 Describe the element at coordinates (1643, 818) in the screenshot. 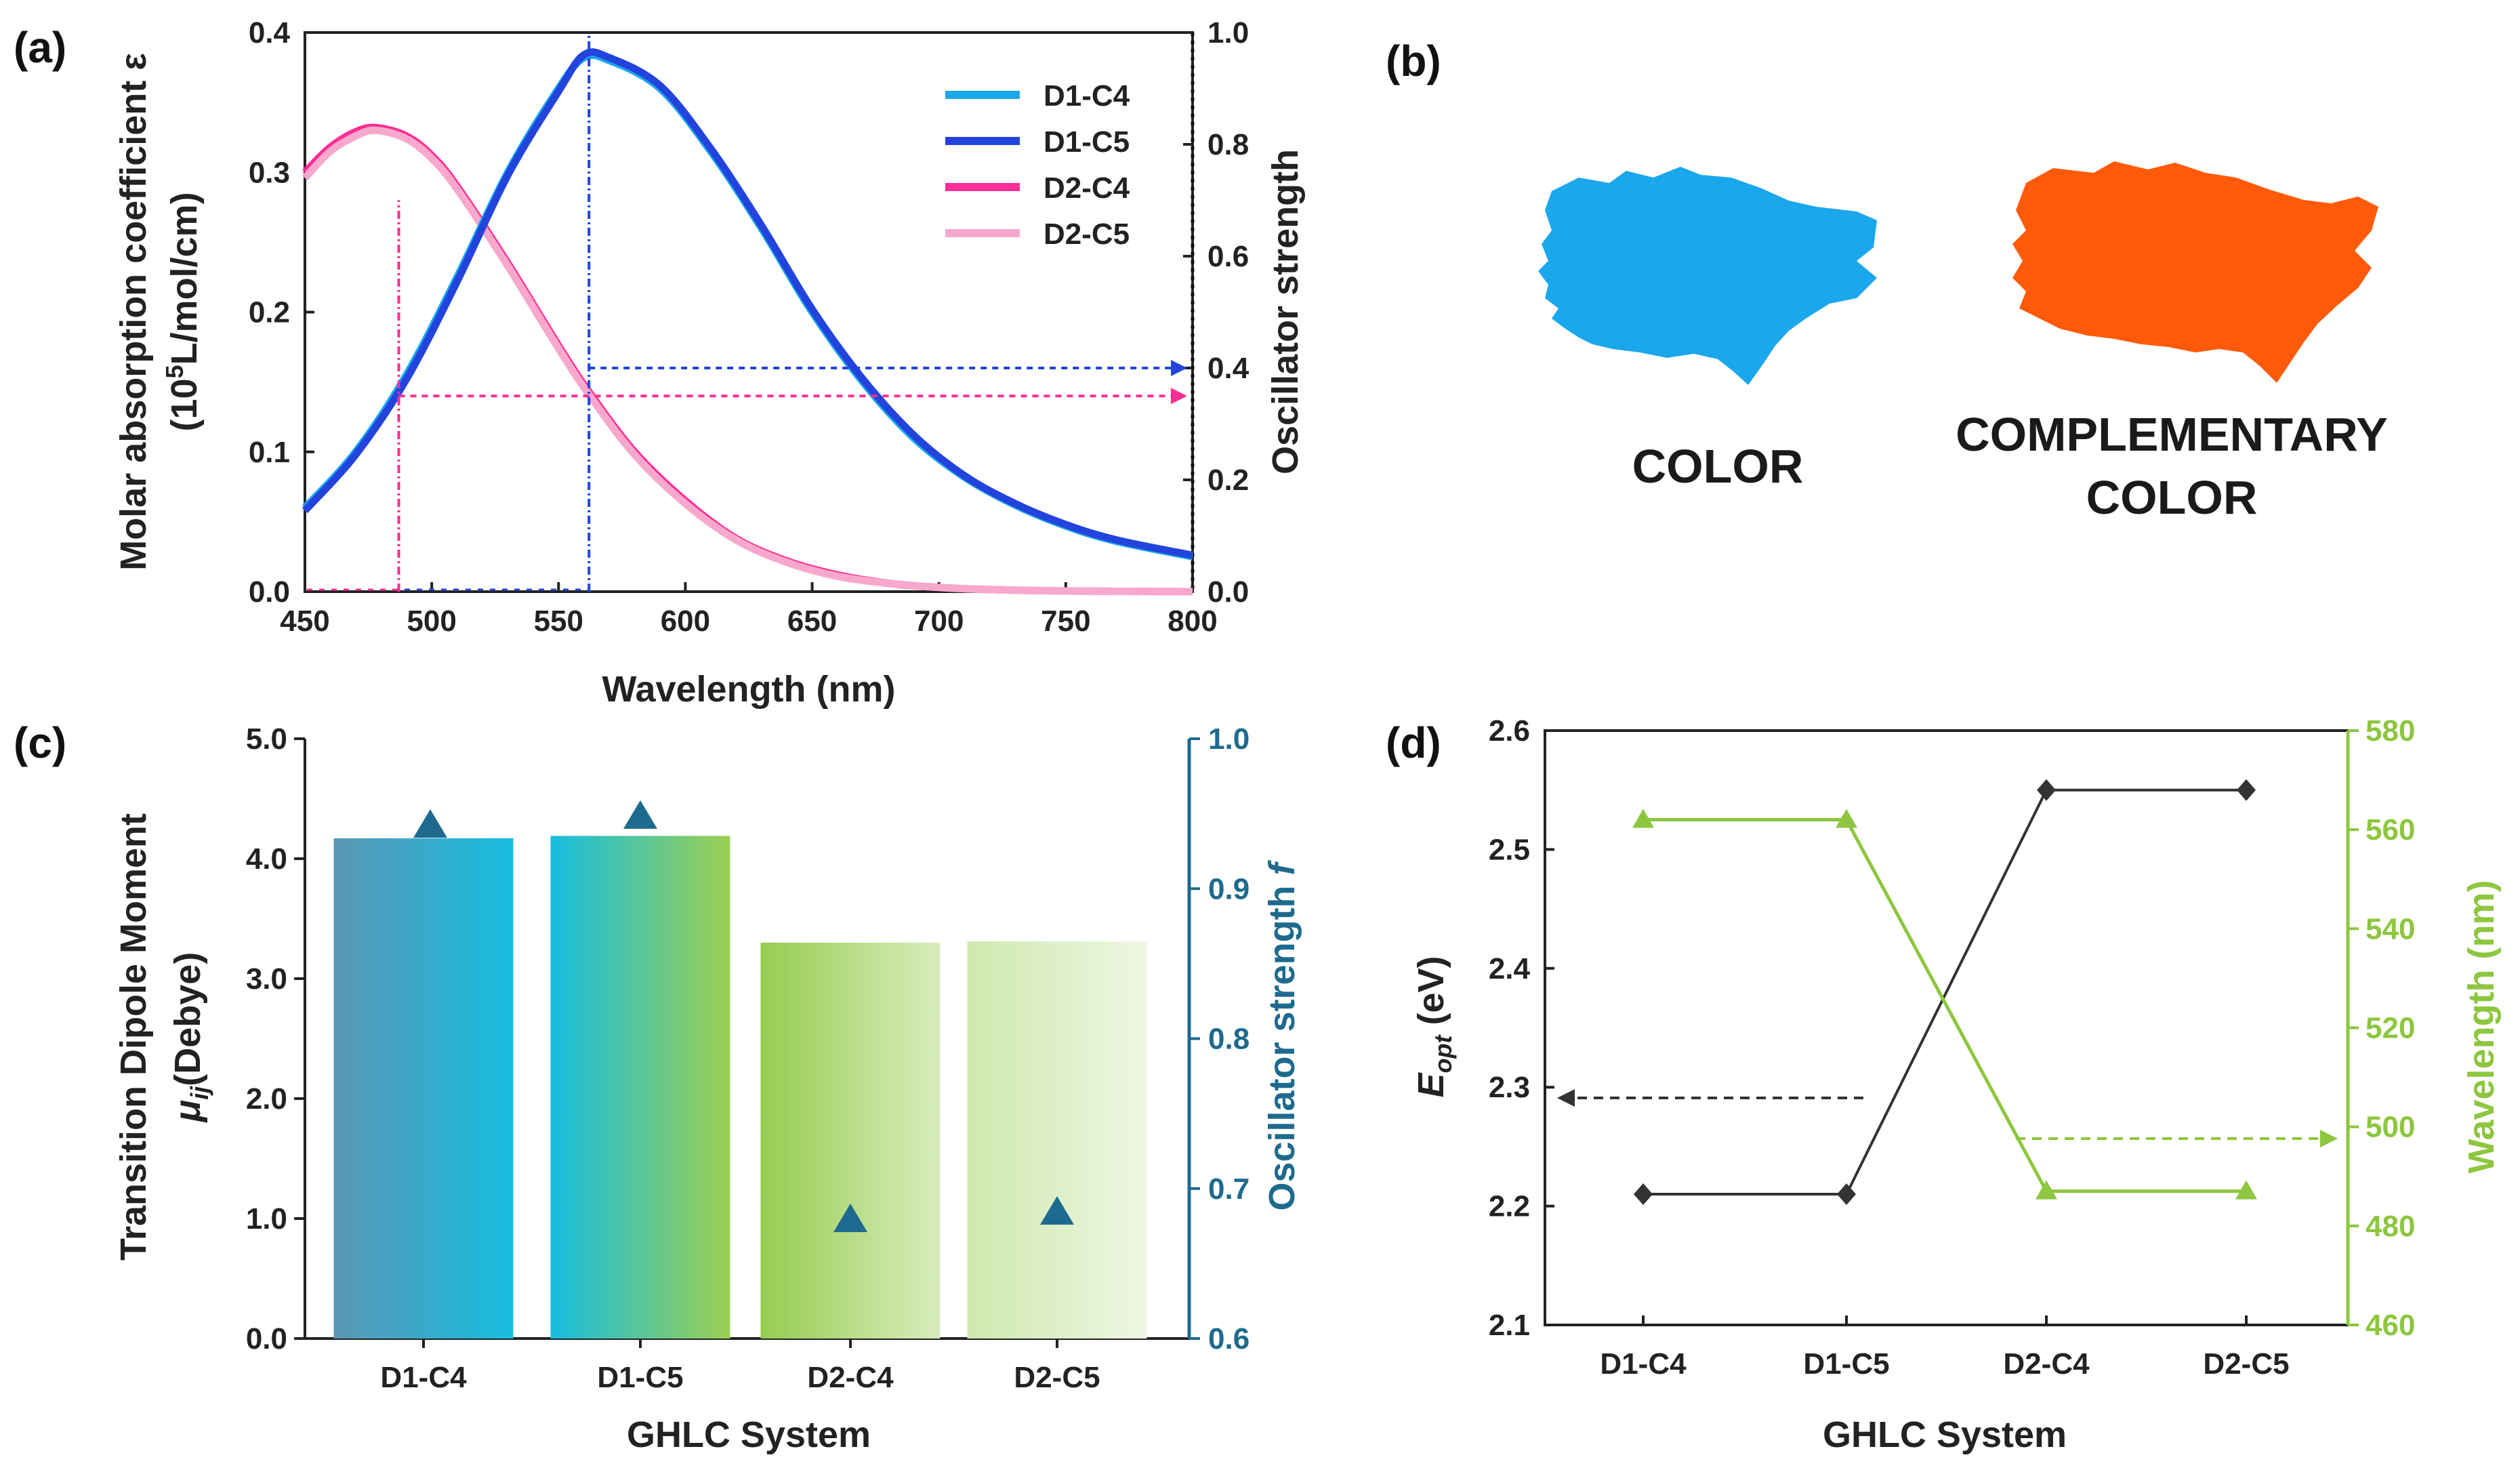

I see `wavelength-marker-d1-c4` at that location.